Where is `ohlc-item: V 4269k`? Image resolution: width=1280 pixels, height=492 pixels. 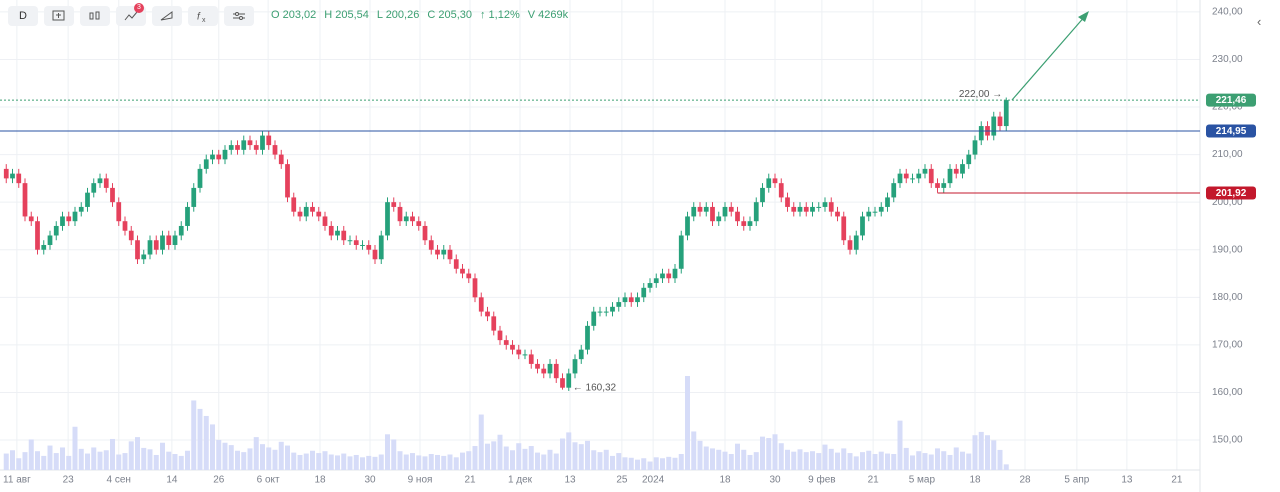 ohlc-item: V 4269k is located at coordinates (548, 15).